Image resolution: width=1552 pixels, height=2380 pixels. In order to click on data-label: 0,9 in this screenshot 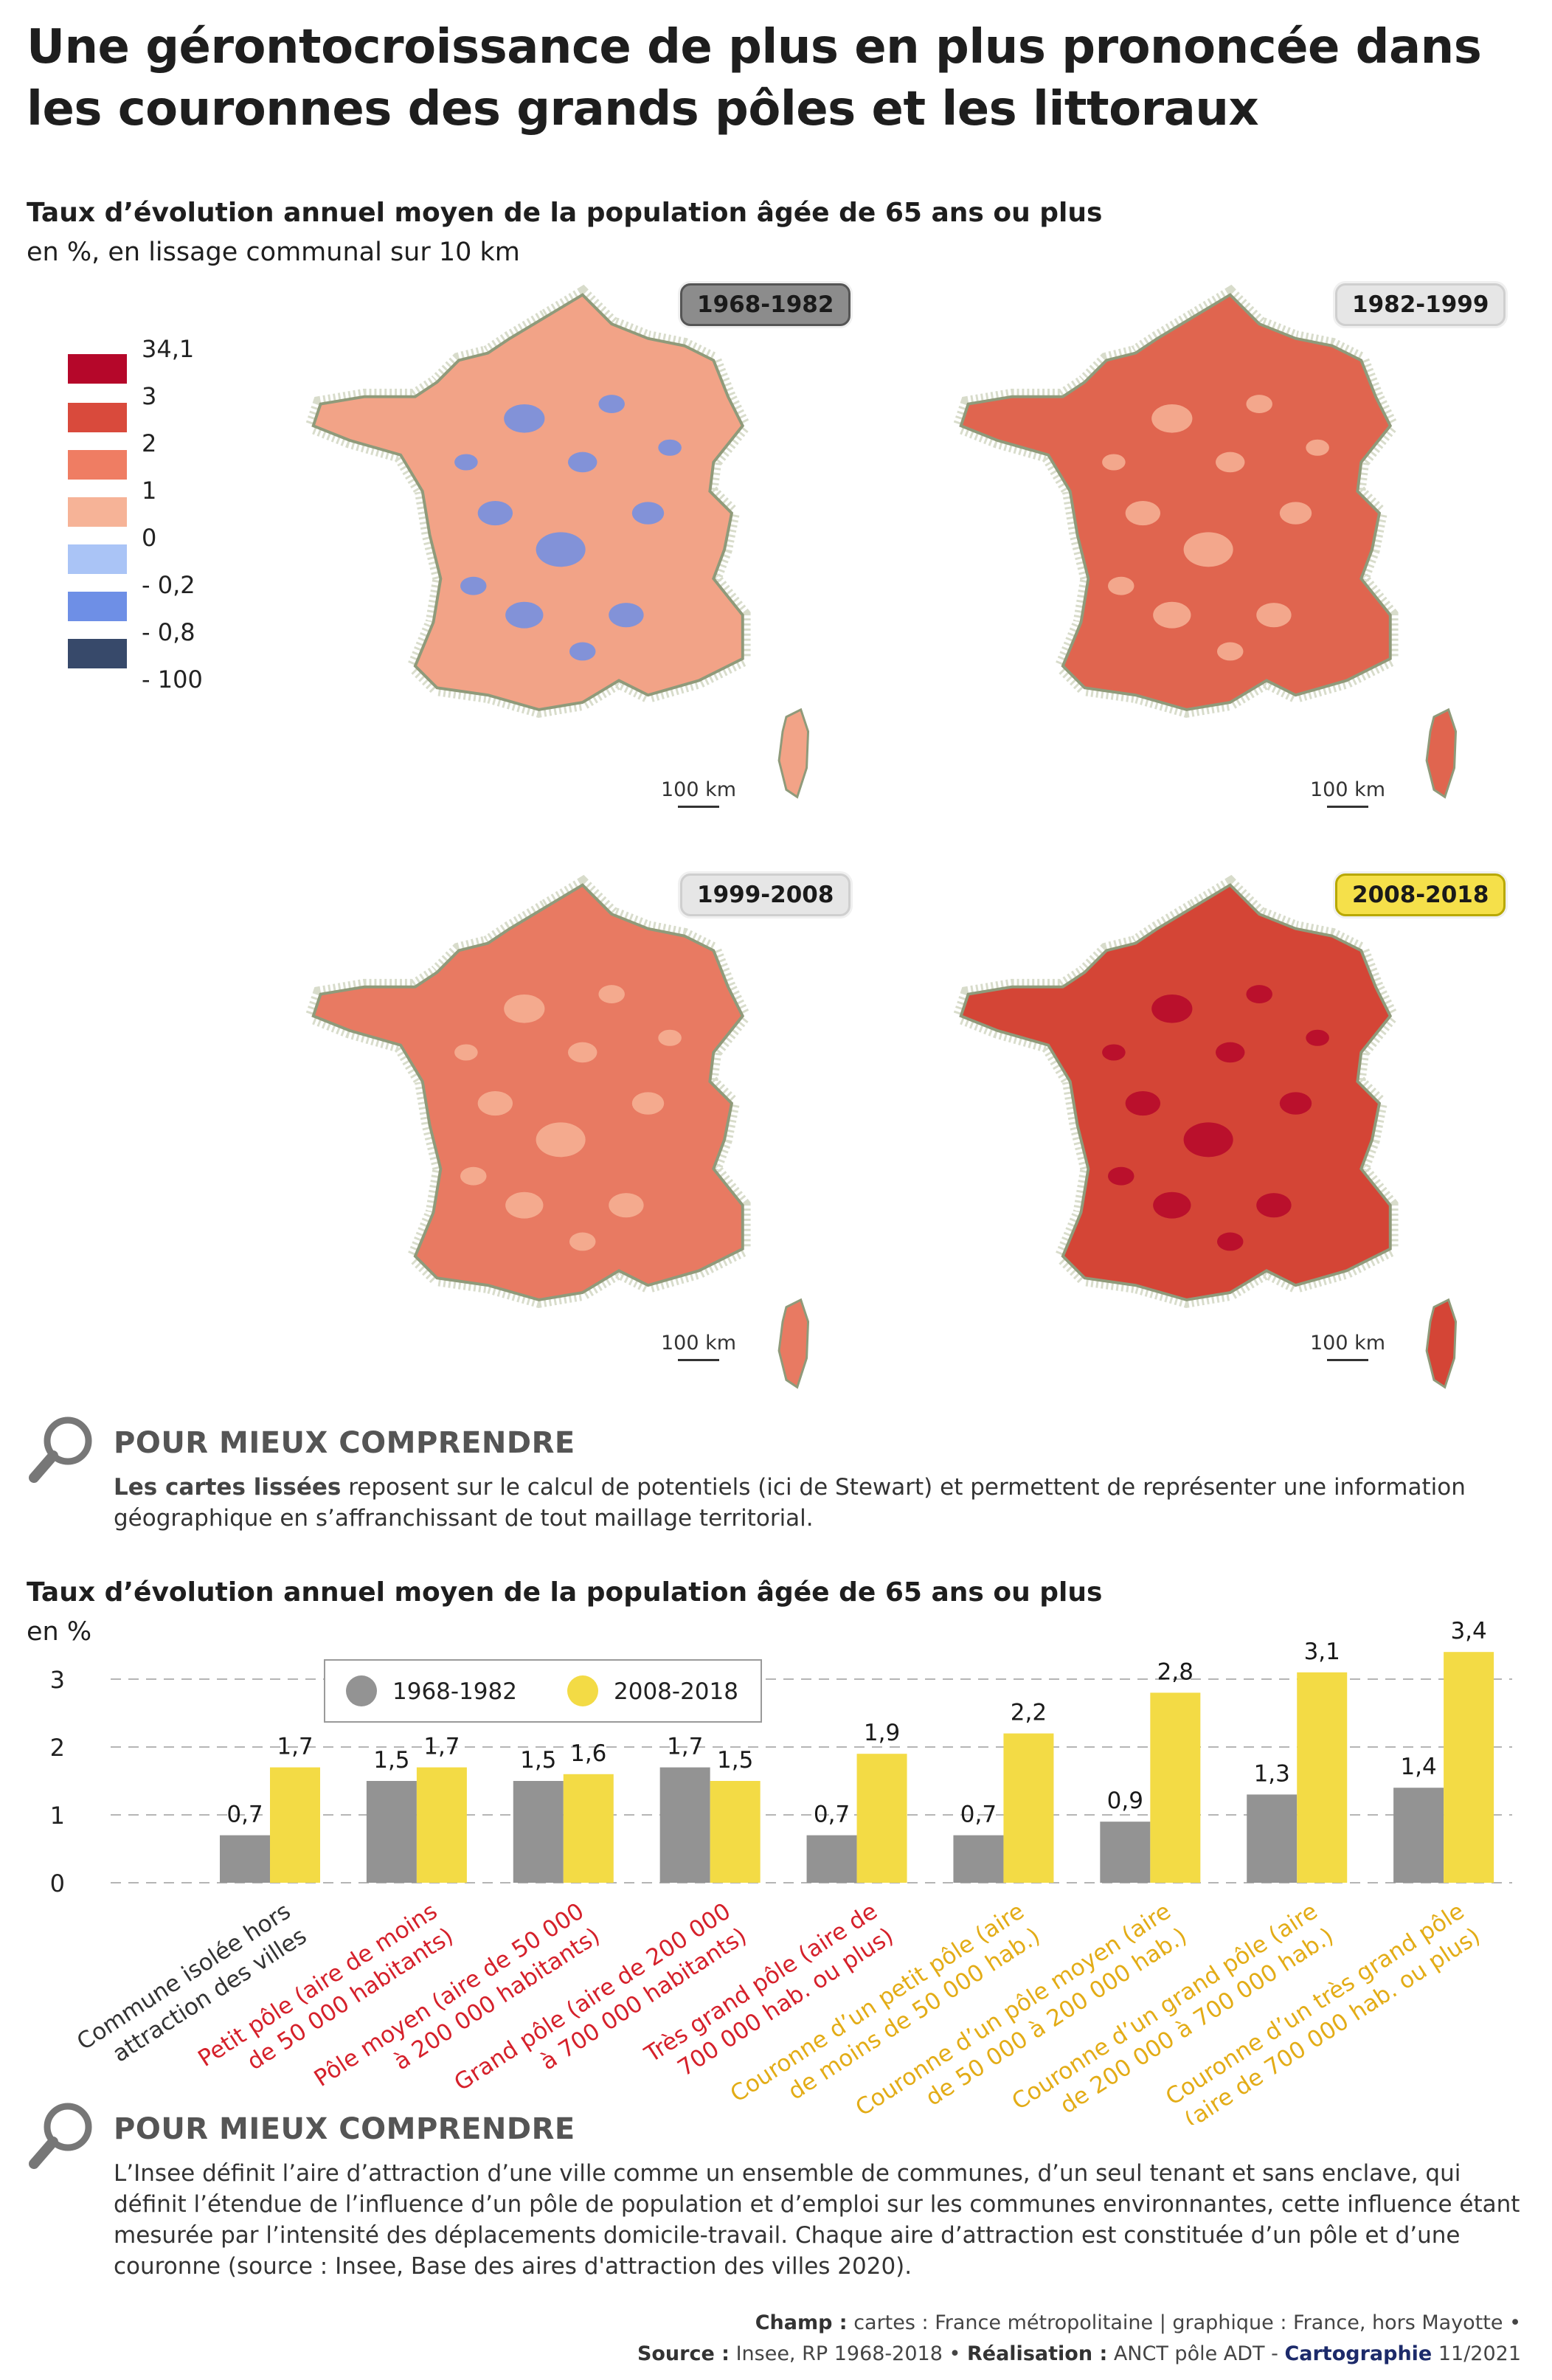, I will do `click(1125, 1801)`.